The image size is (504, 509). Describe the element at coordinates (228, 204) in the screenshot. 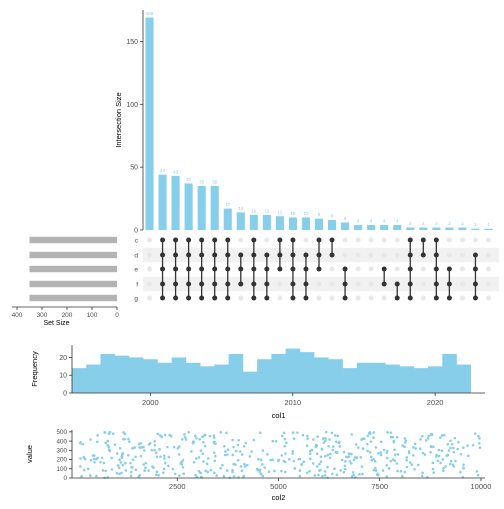

I see `intersection-bar-value-label: 17` at that location.